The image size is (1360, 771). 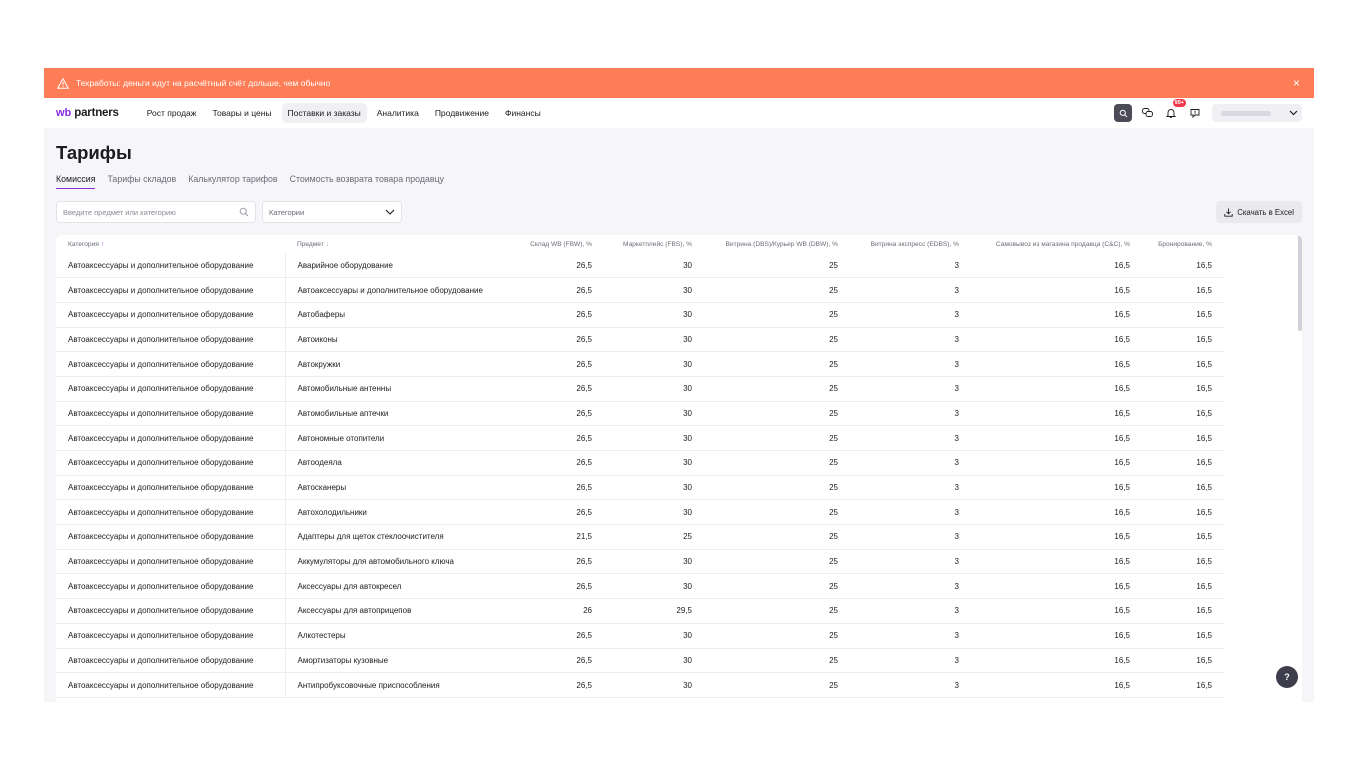 I want to click on logo-wb: wb, so click(x=64, y=113).